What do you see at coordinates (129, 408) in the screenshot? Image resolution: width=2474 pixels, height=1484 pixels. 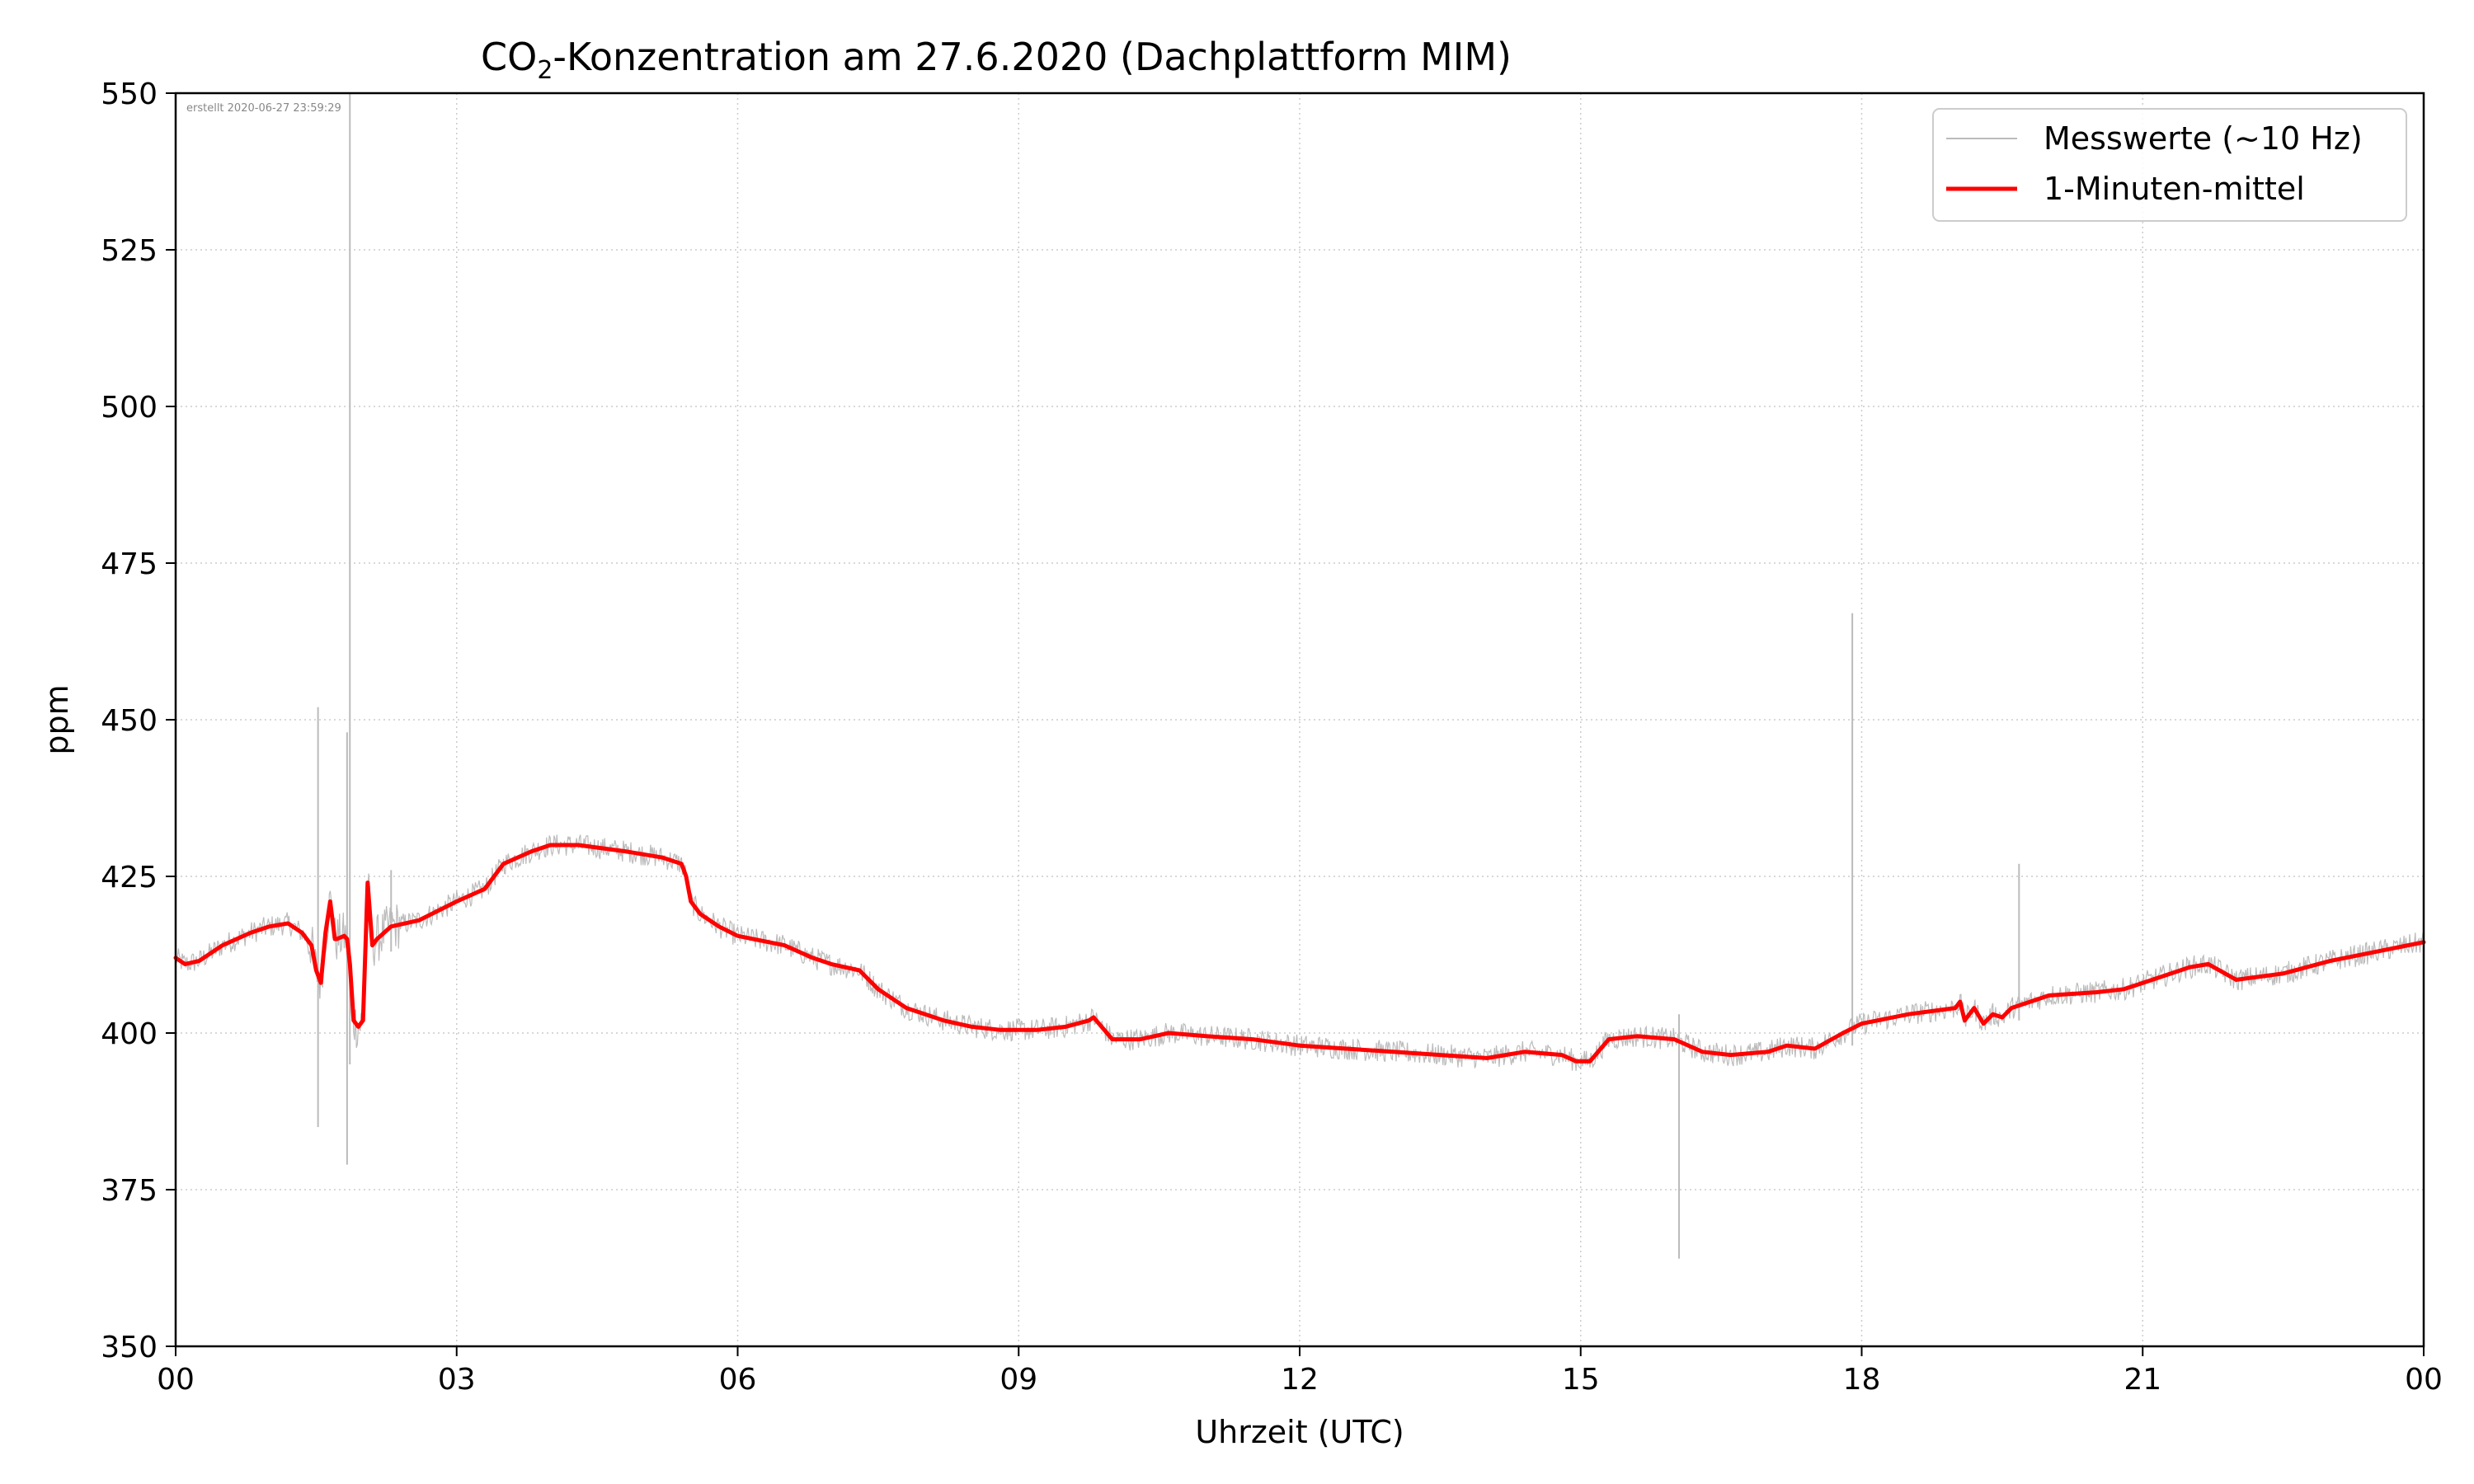 I see `y-tick-label: 500` at bounding box center [129, 408].